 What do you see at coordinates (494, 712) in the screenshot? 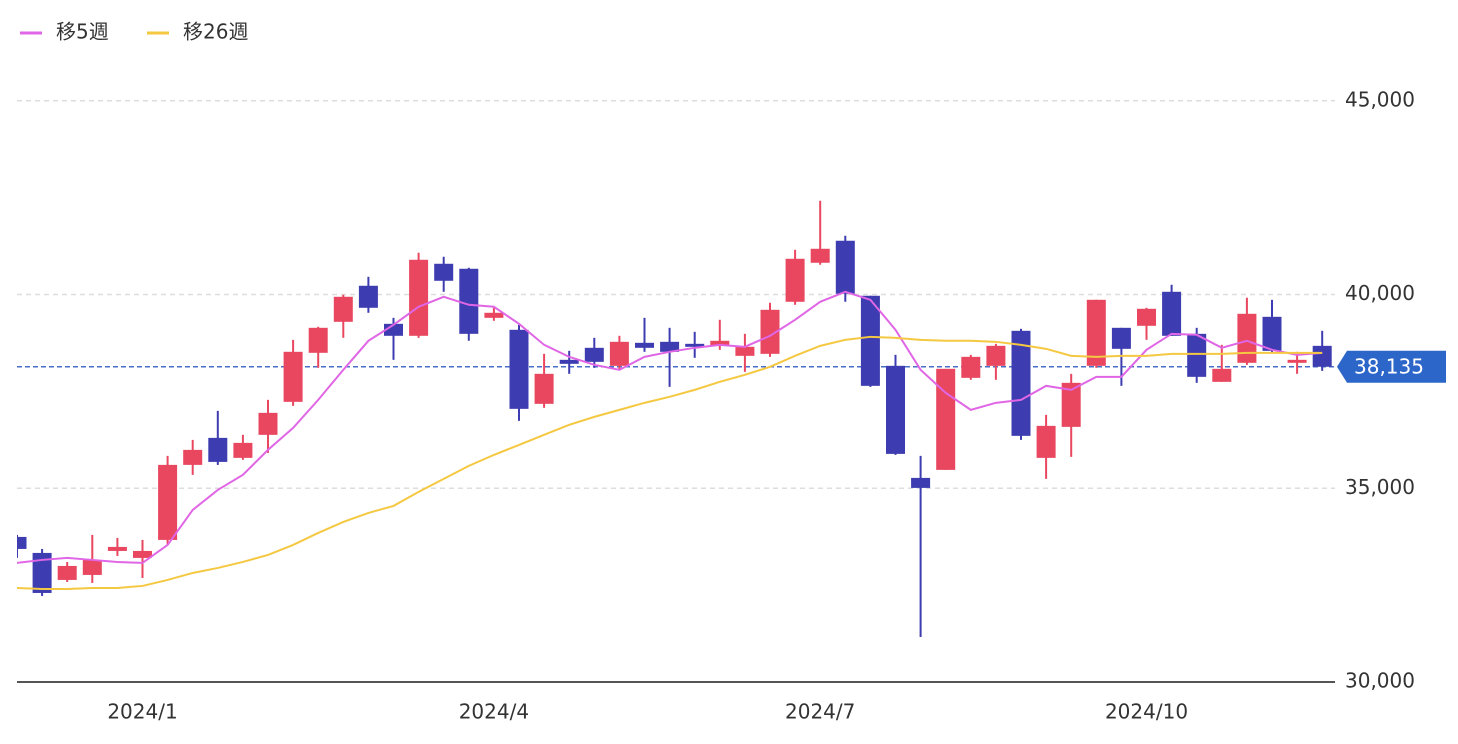
I see `x-tick-label: 2024/4` at bounding box center [494, 712].